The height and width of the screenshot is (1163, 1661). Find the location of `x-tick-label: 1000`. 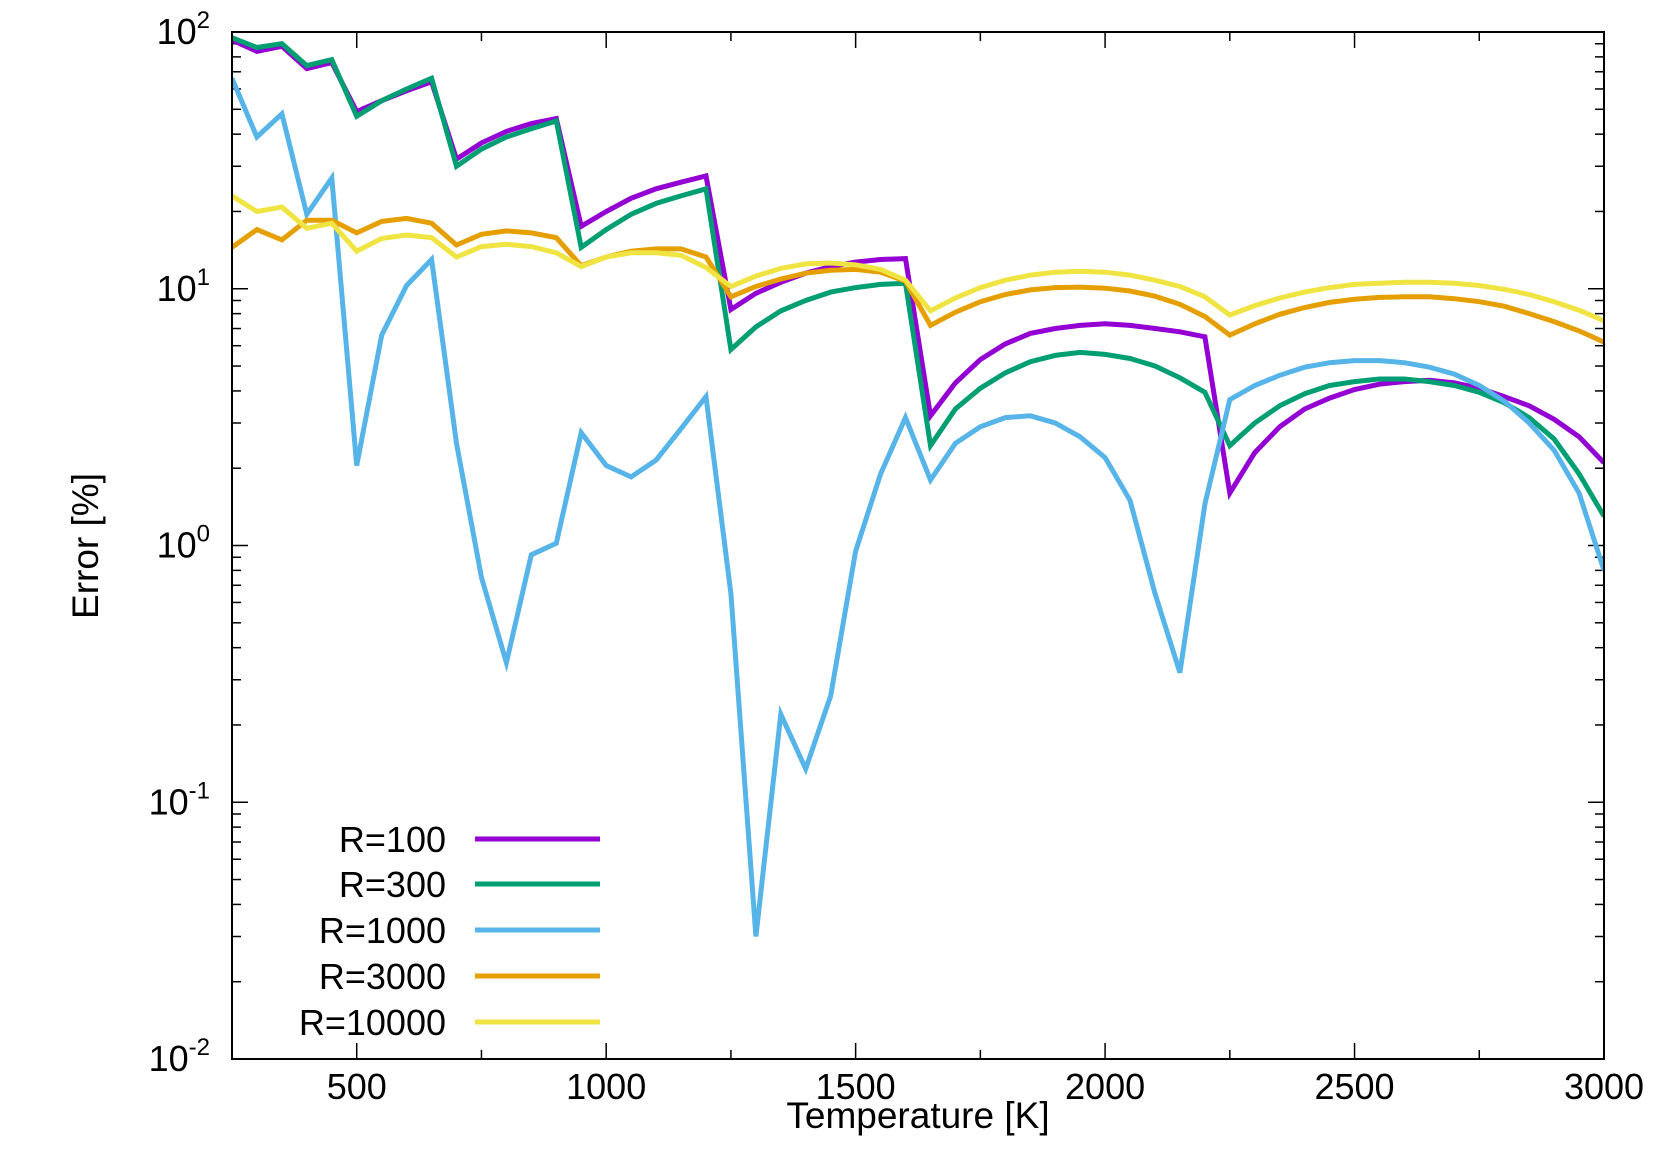

x-tick-label: 1000 is located at coordinates (606, 1086).